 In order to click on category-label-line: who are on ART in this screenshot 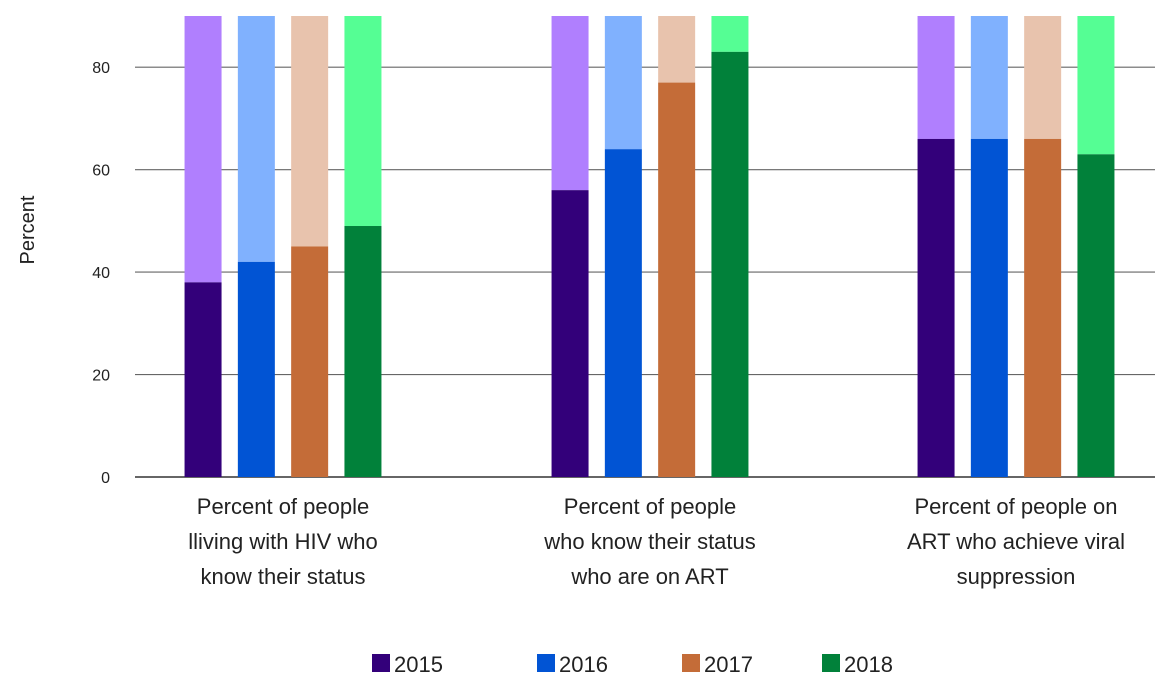, I will do `click(649, 576)`.